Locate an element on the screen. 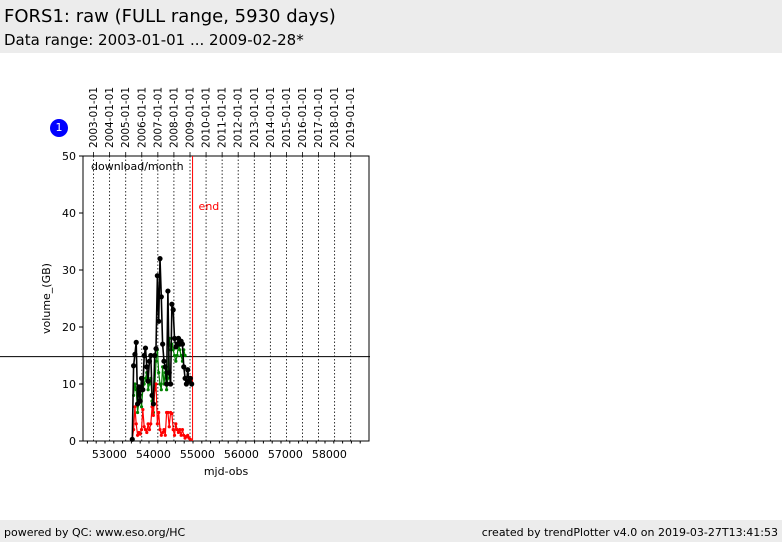 Image resolution: width=782 pixels, height=542 pixels. top-axis-label: 2004-01-01 is located at coordinates (110, 117).